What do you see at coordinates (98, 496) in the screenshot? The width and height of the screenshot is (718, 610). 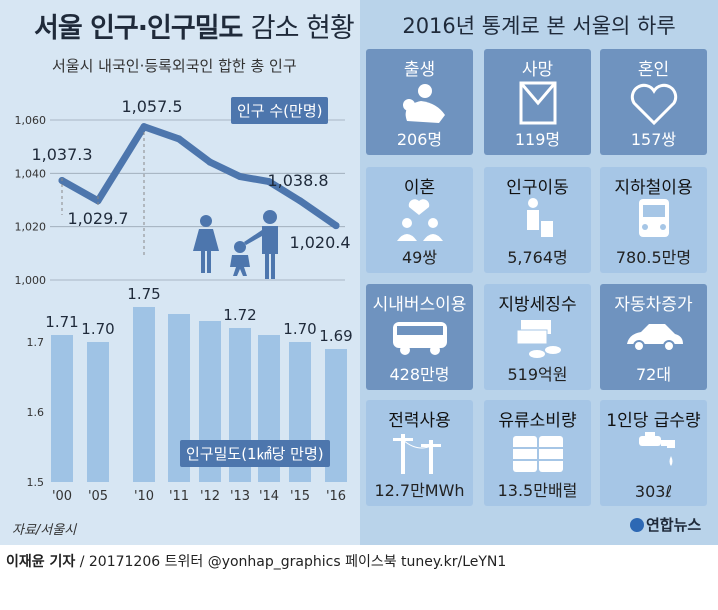 I see `x-tick-label: '05` at bounding box center [98, 496].